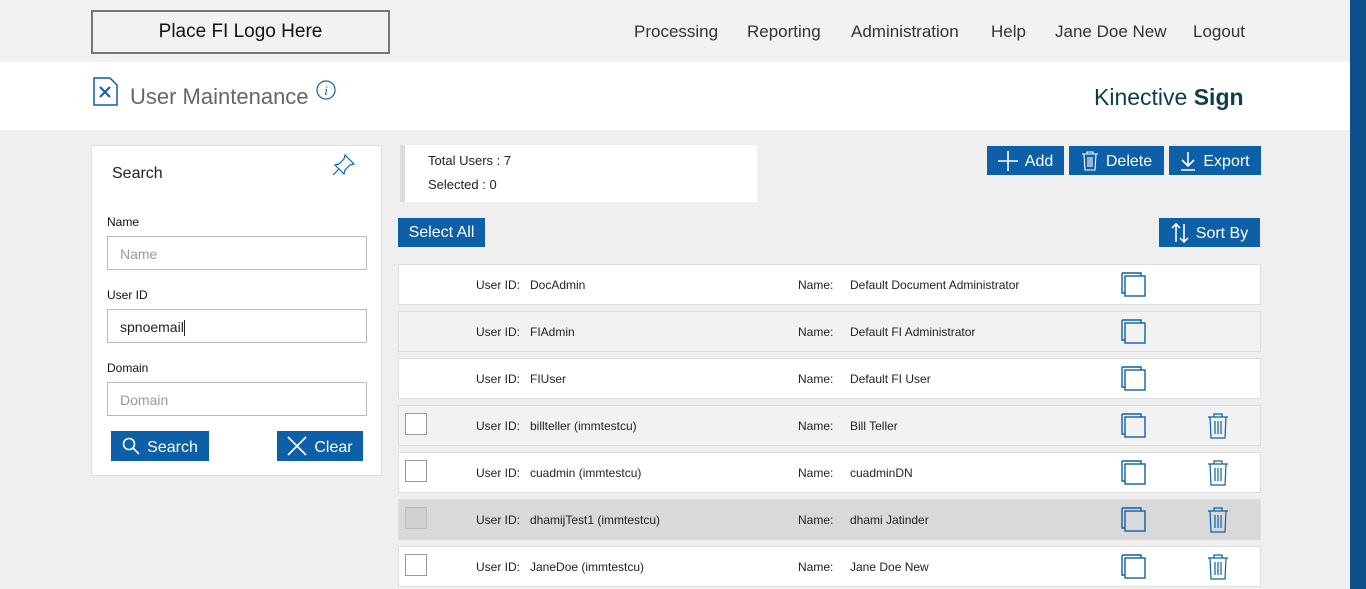  What do you see at coordinates (889, 567) in the screenshot?
I see `user-name: Jane Doe New` at bounding box center [889, 567].